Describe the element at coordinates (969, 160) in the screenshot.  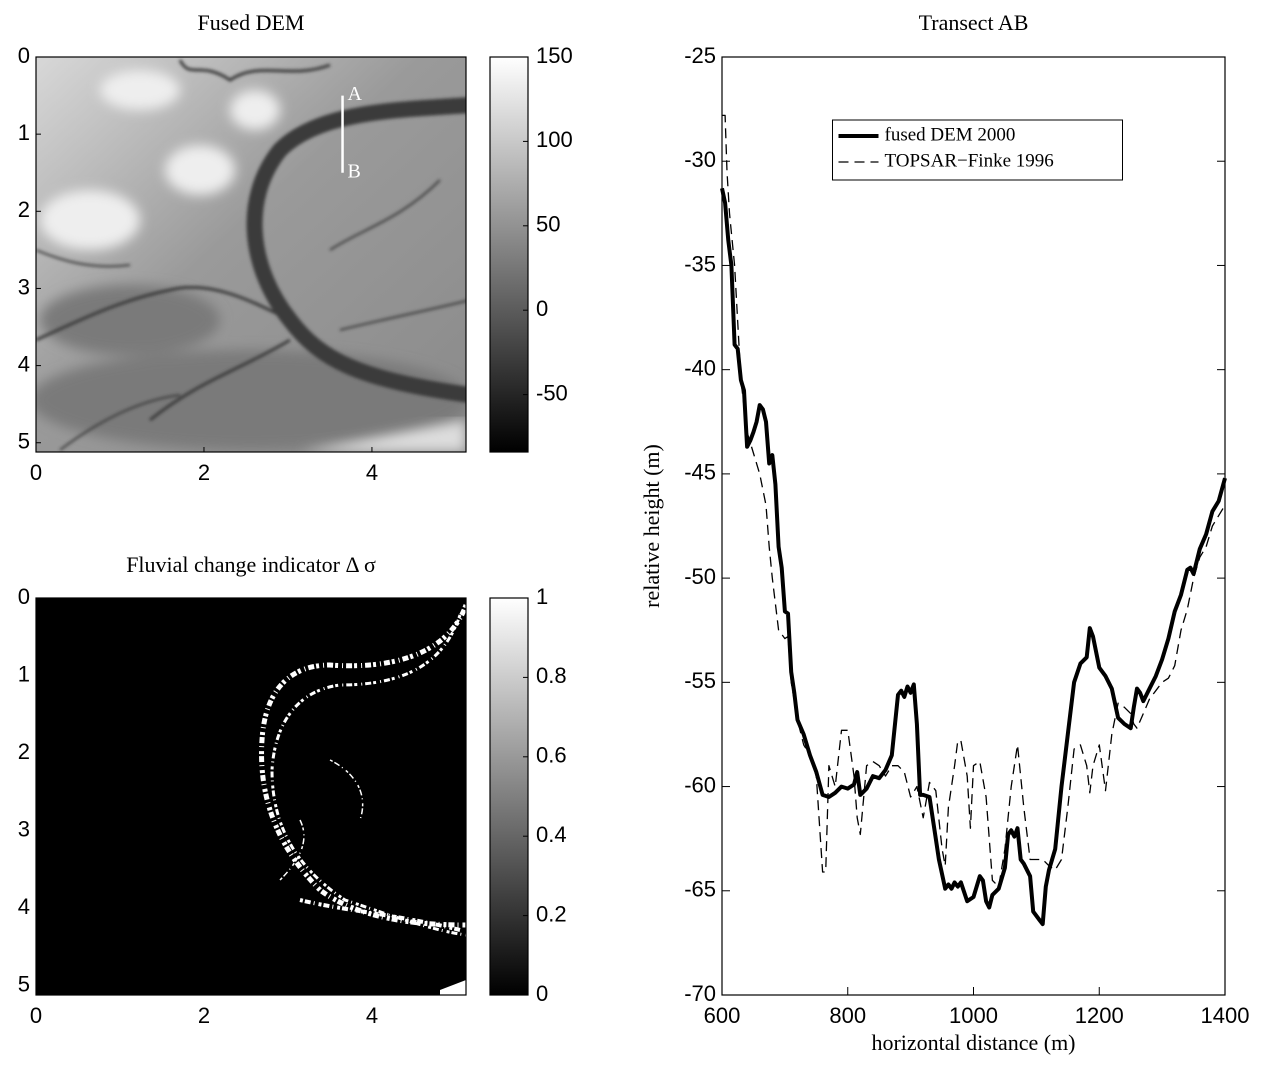
I see `legend-label: TOPSAR−Finke 1996` at that location.